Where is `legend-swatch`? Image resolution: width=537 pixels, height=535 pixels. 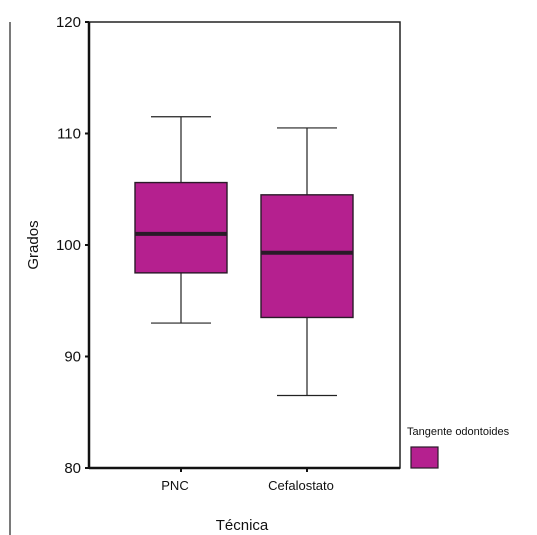
legend-swatch is located at coordinates (424, 457).